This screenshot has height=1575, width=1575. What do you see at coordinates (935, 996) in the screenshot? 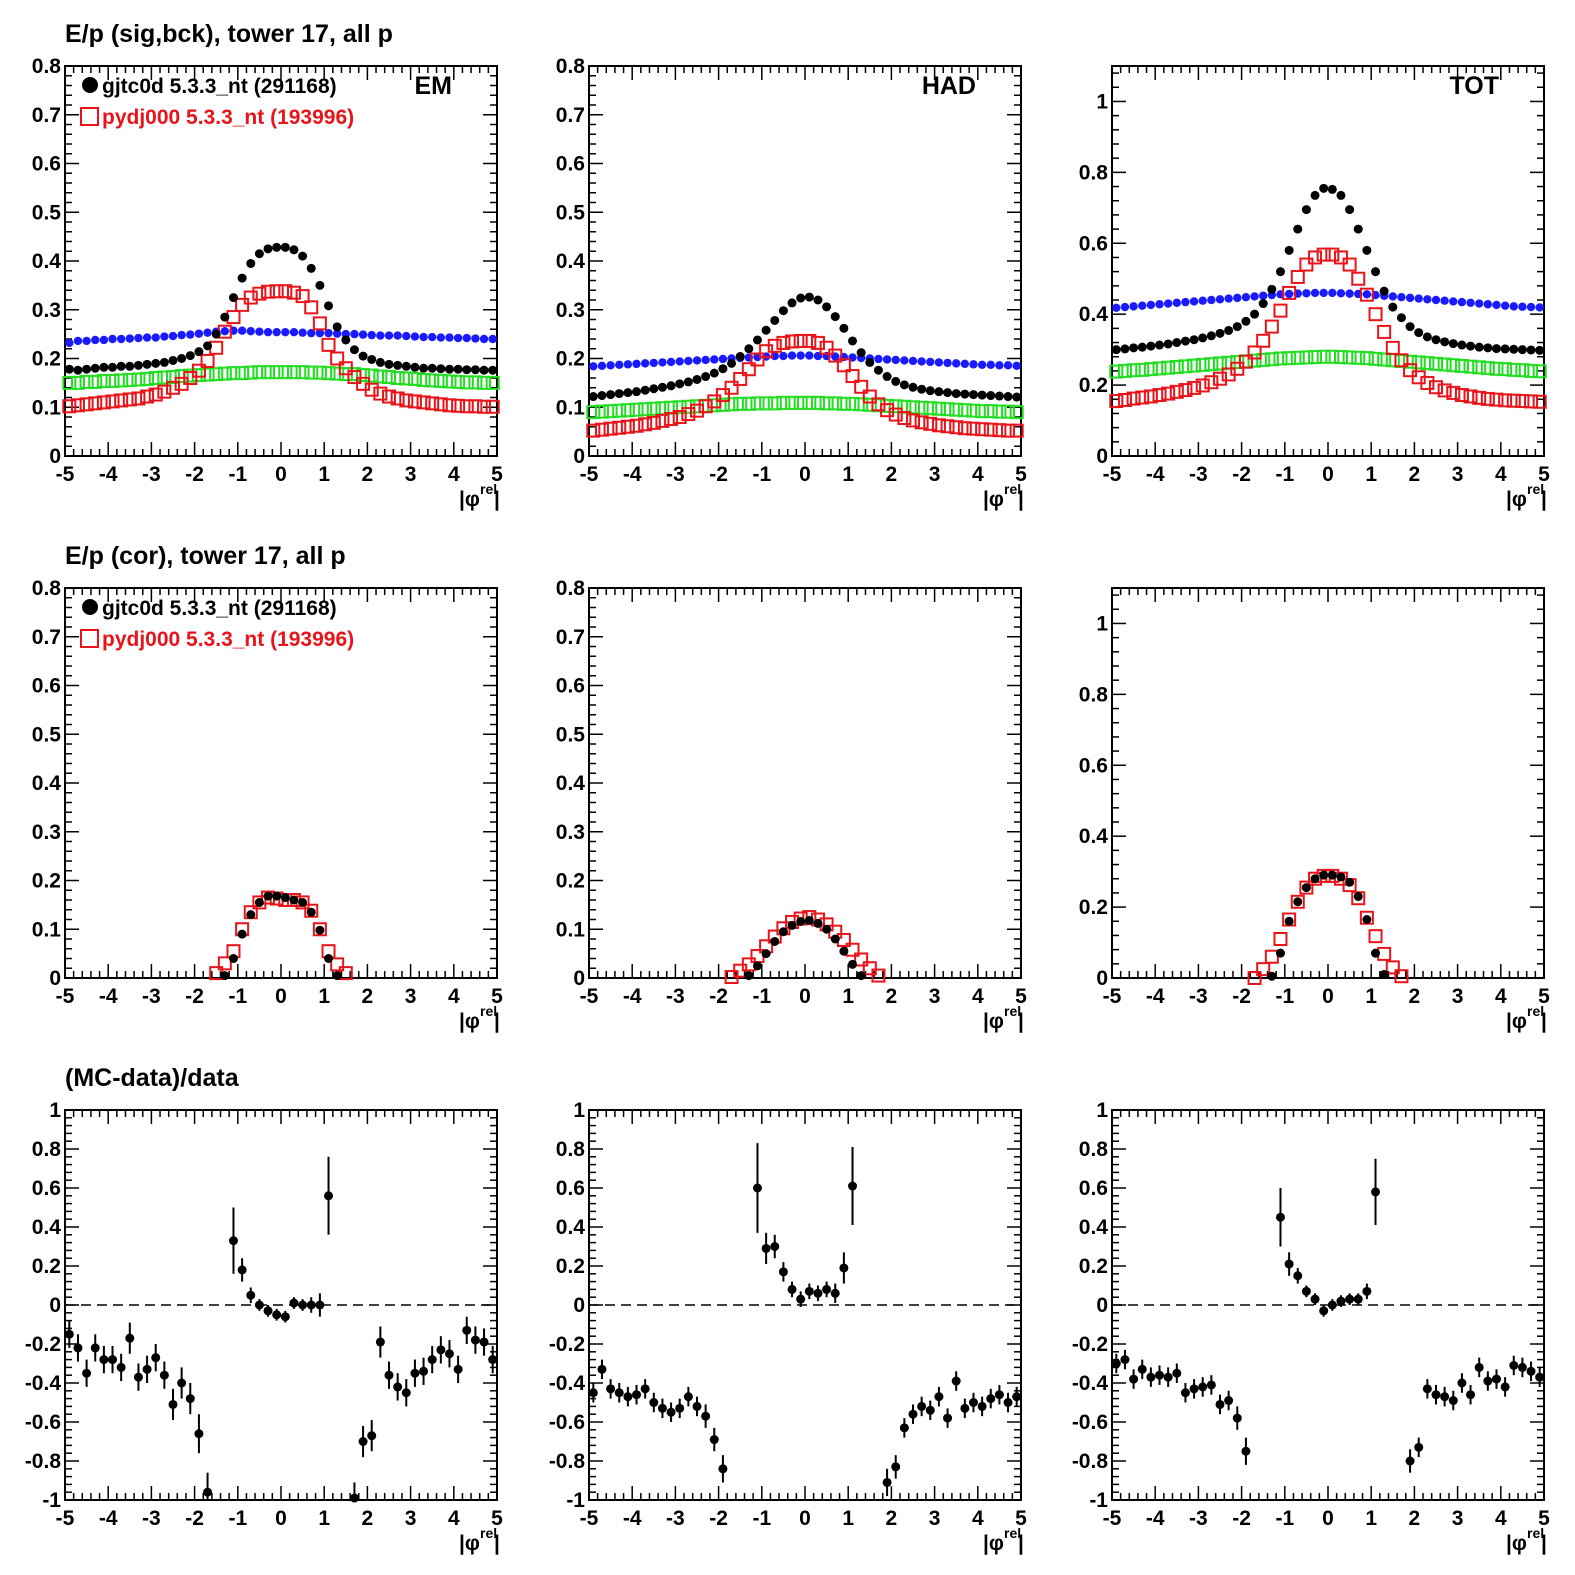
I see `x-tick-label: 3` at bounding box center [935, 996].